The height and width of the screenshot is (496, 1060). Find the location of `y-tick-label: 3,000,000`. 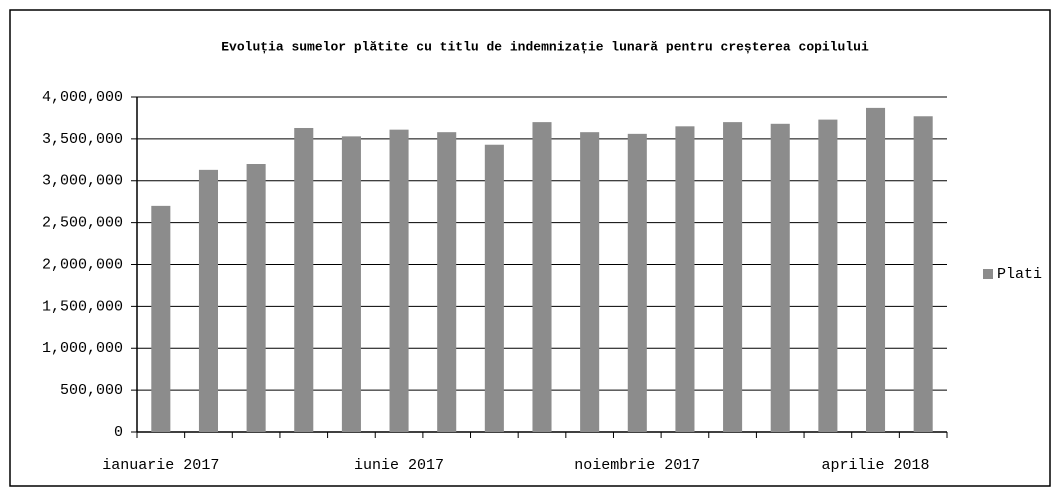

y-tick-label: 3,000,000 is located at coordinates (82, 181).